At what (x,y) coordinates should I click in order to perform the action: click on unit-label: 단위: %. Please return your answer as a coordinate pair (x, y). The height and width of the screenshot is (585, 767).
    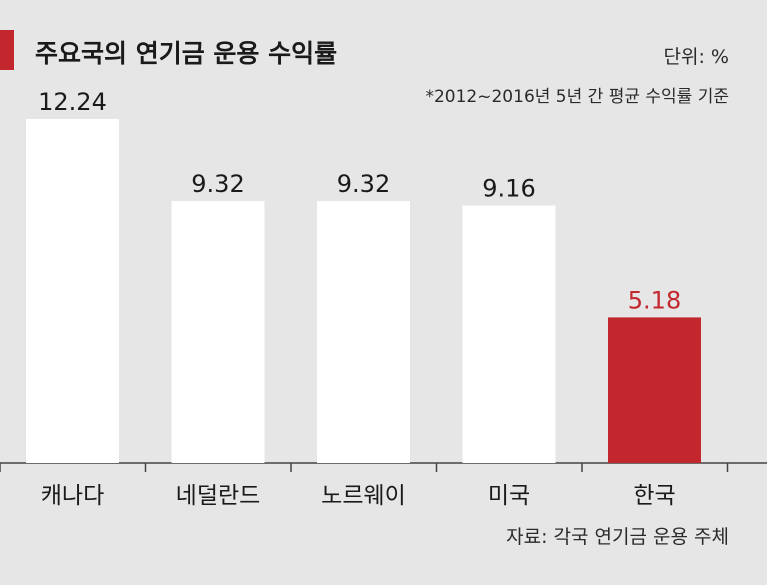
    Looking at the image, I should click on (696, 57).